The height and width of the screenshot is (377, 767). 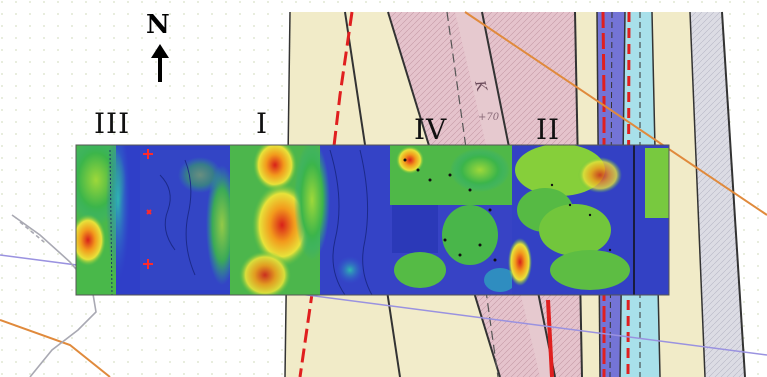 I want to click on north-arrow-icon, so click(x=160, y=63).